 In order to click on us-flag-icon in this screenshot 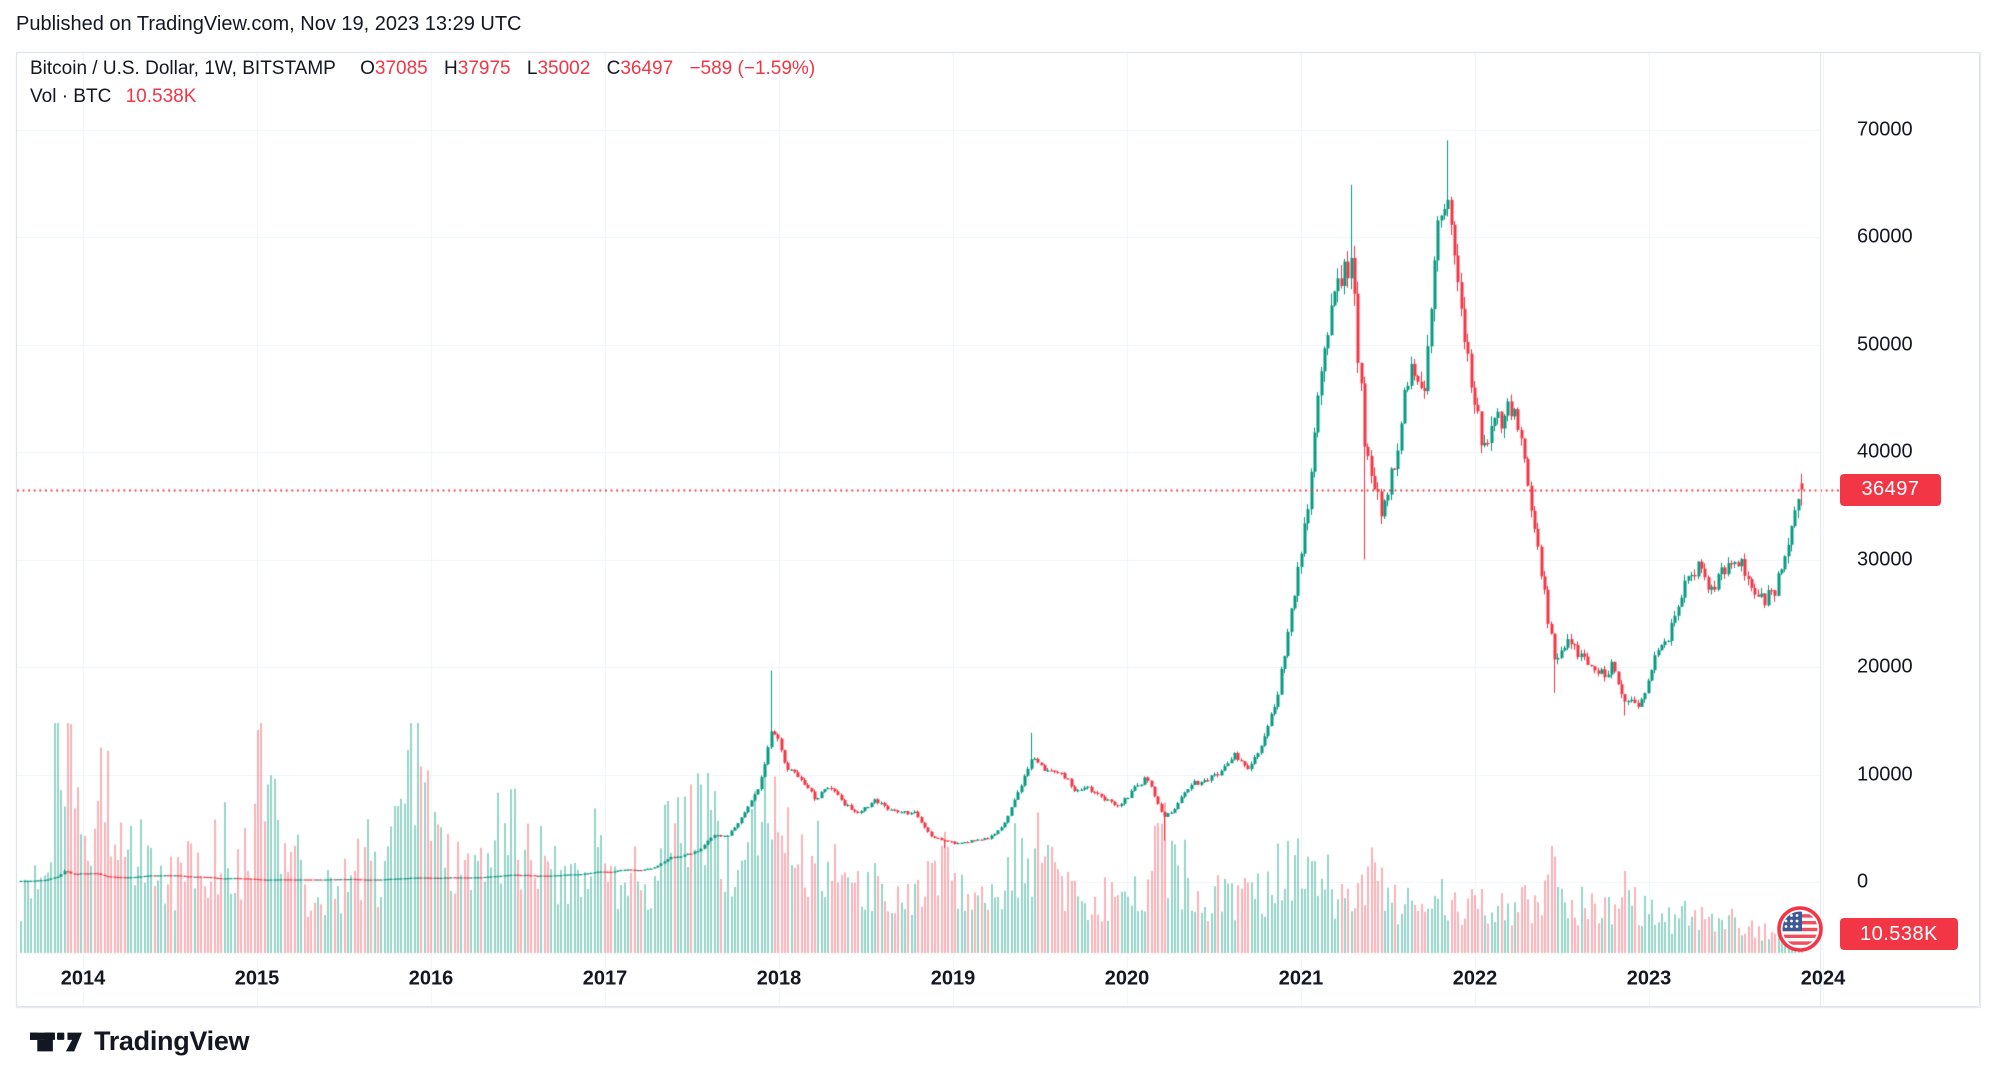, I will do `click(1800, 929)`.